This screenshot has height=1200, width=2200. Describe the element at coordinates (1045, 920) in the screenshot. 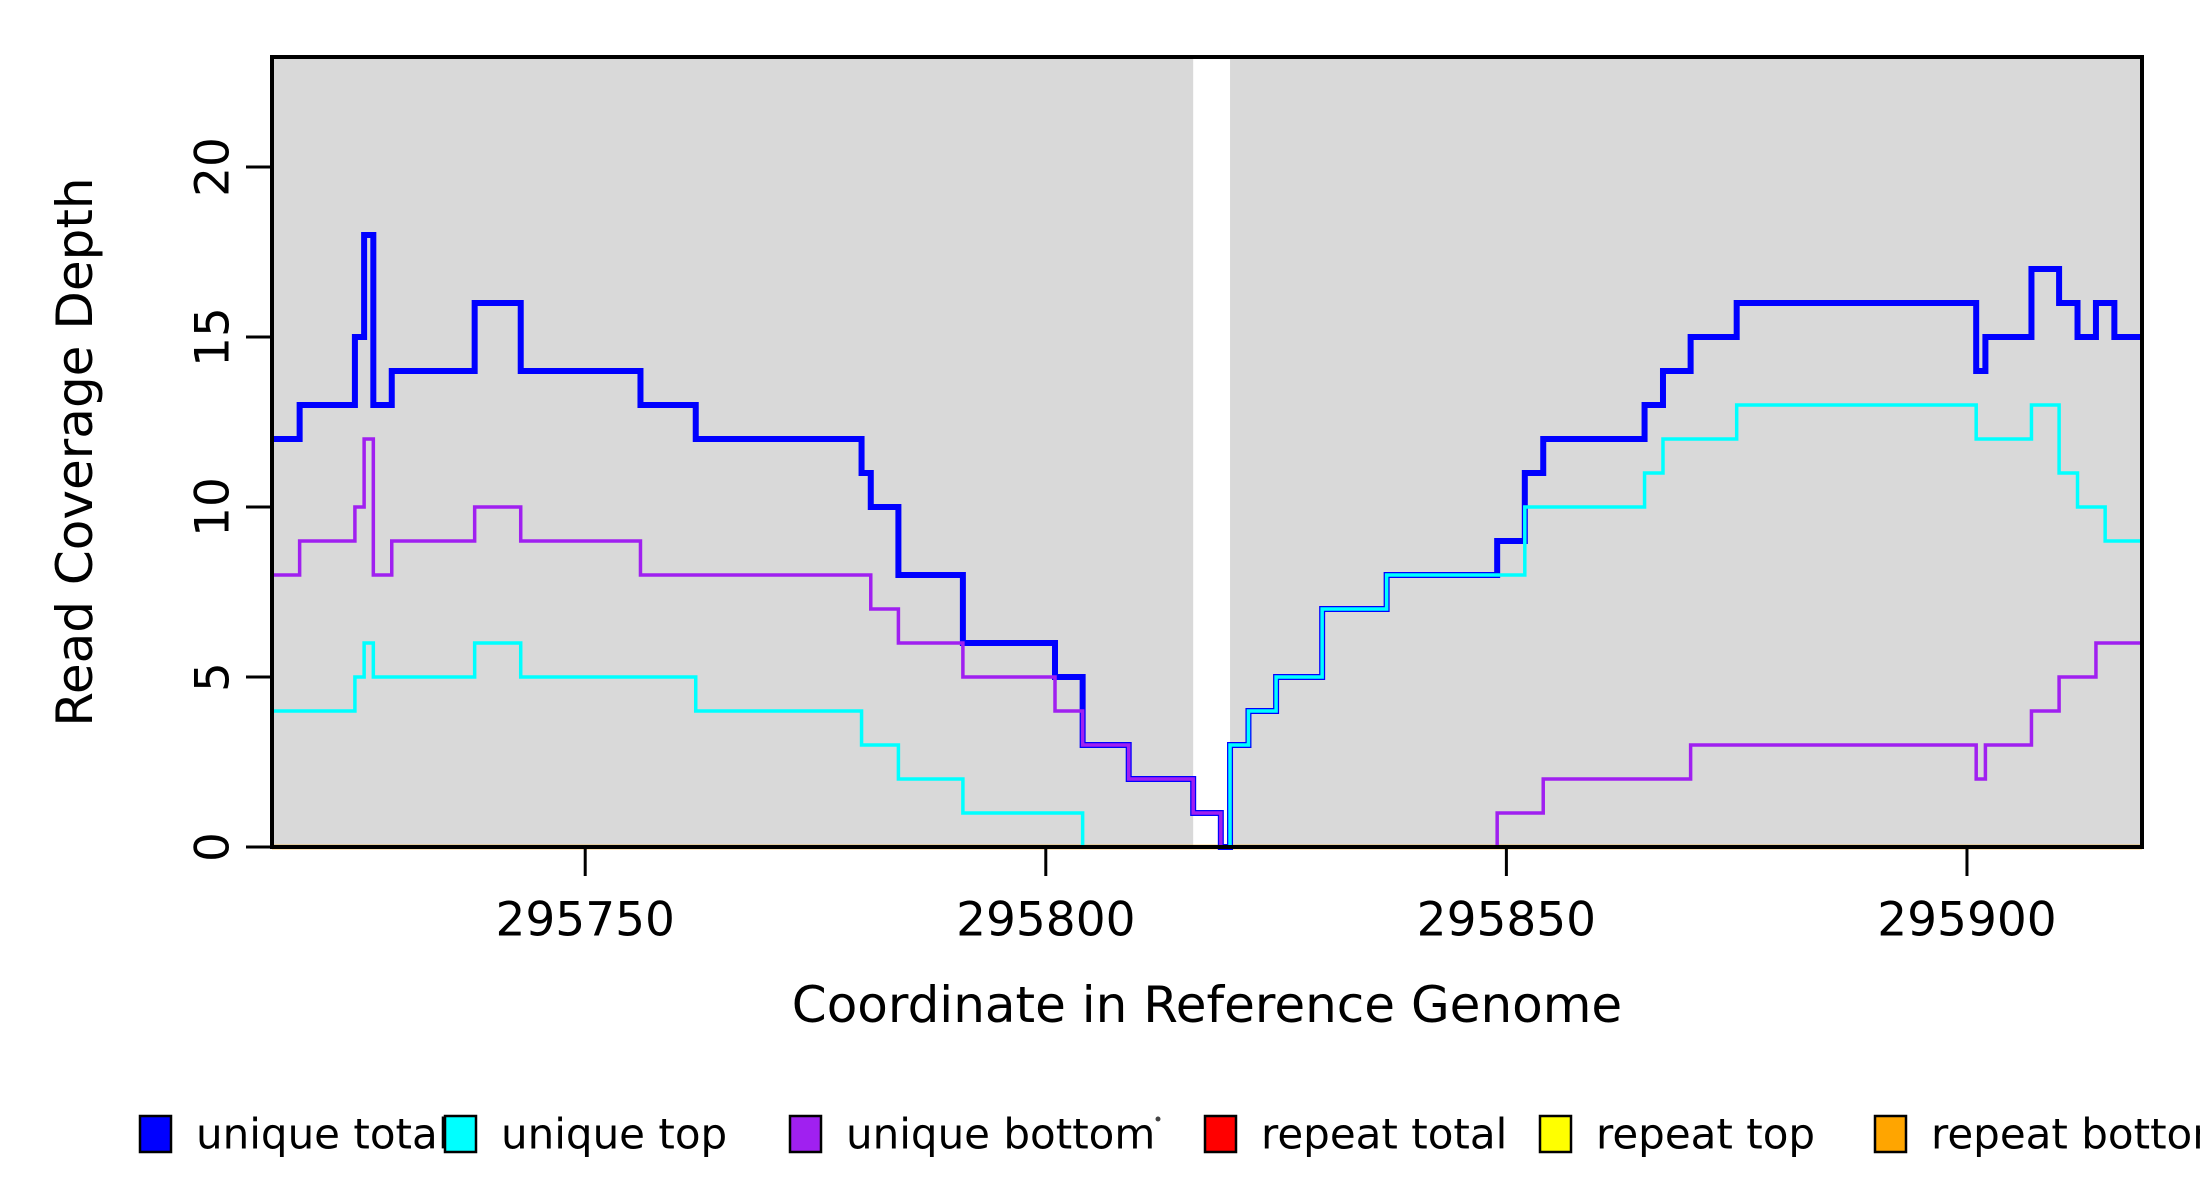

I see `x-tick-label: 295800` at that location.